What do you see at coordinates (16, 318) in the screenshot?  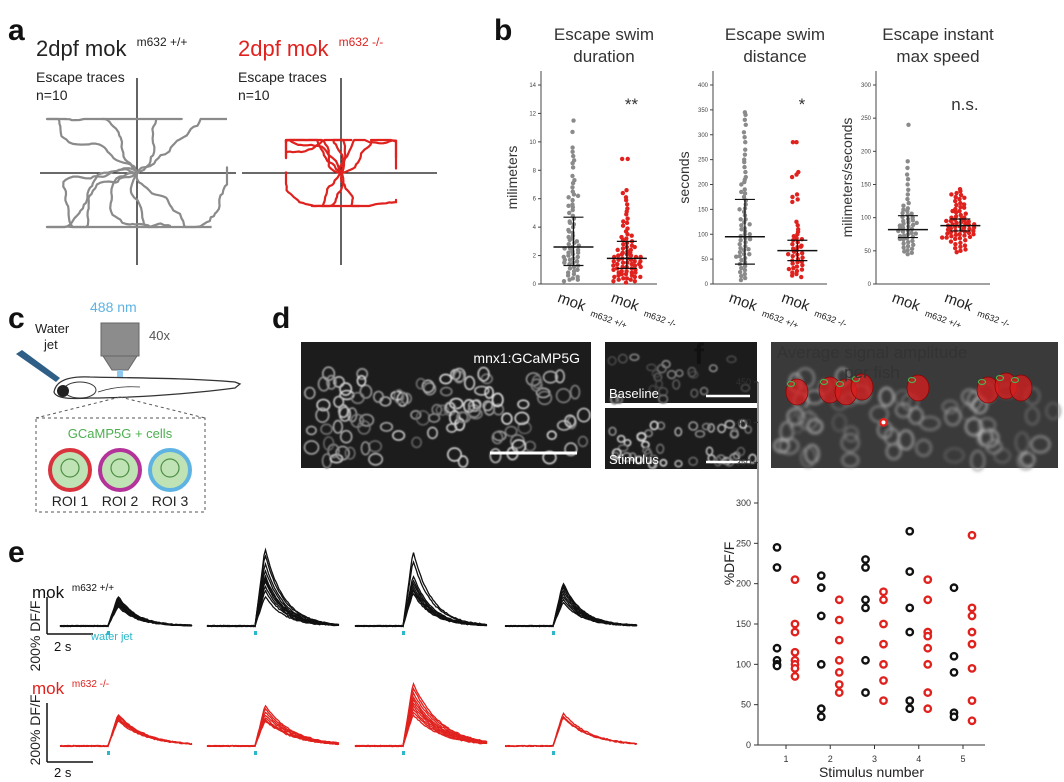 I see `panel-label-c: c` at bounding box center [16, 318].